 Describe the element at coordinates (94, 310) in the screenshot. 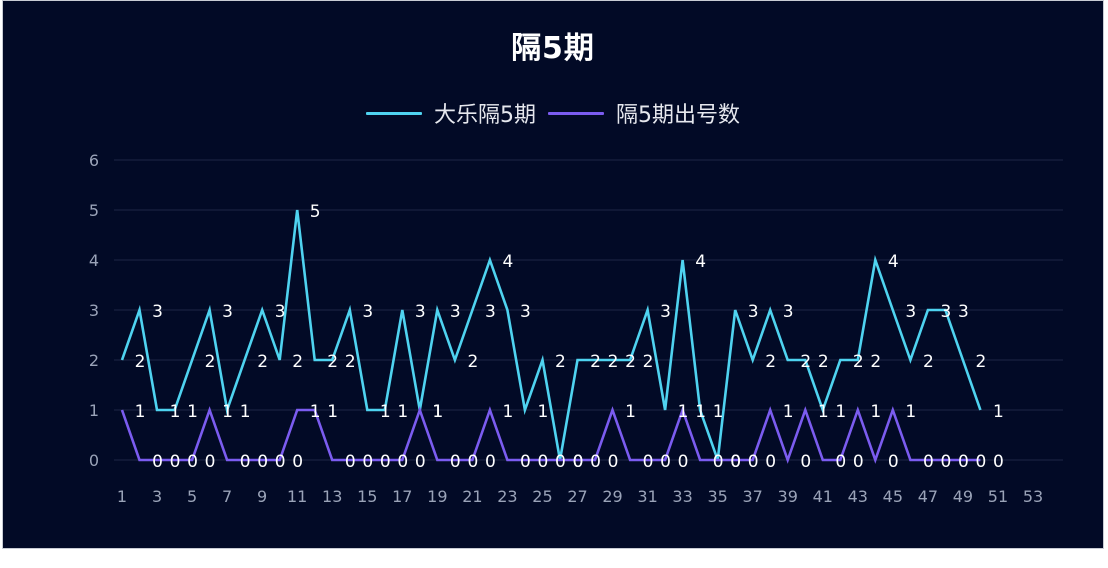

I see `y-tick-label: 3` at that location.